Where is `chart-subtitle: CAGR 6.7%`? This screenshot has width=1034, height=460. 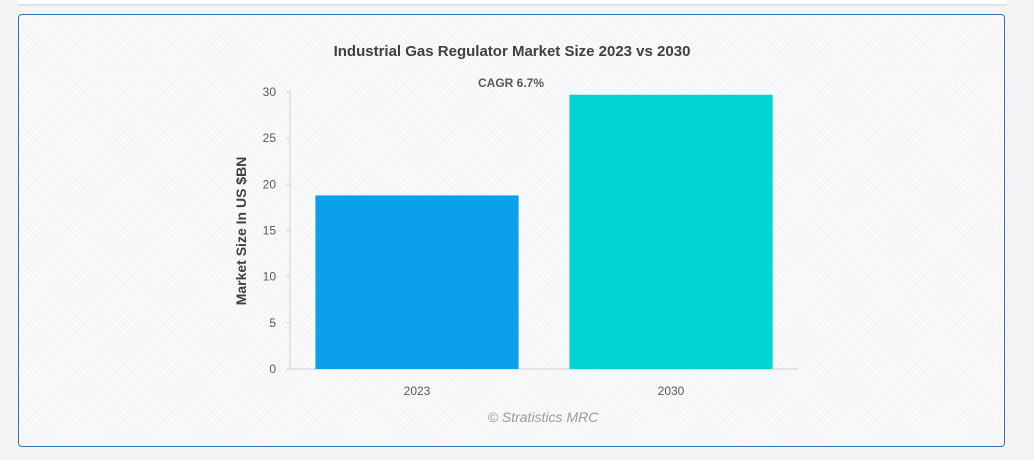 chart-subtitle: CAGR 6.7% is located at coordinates (511, 83).